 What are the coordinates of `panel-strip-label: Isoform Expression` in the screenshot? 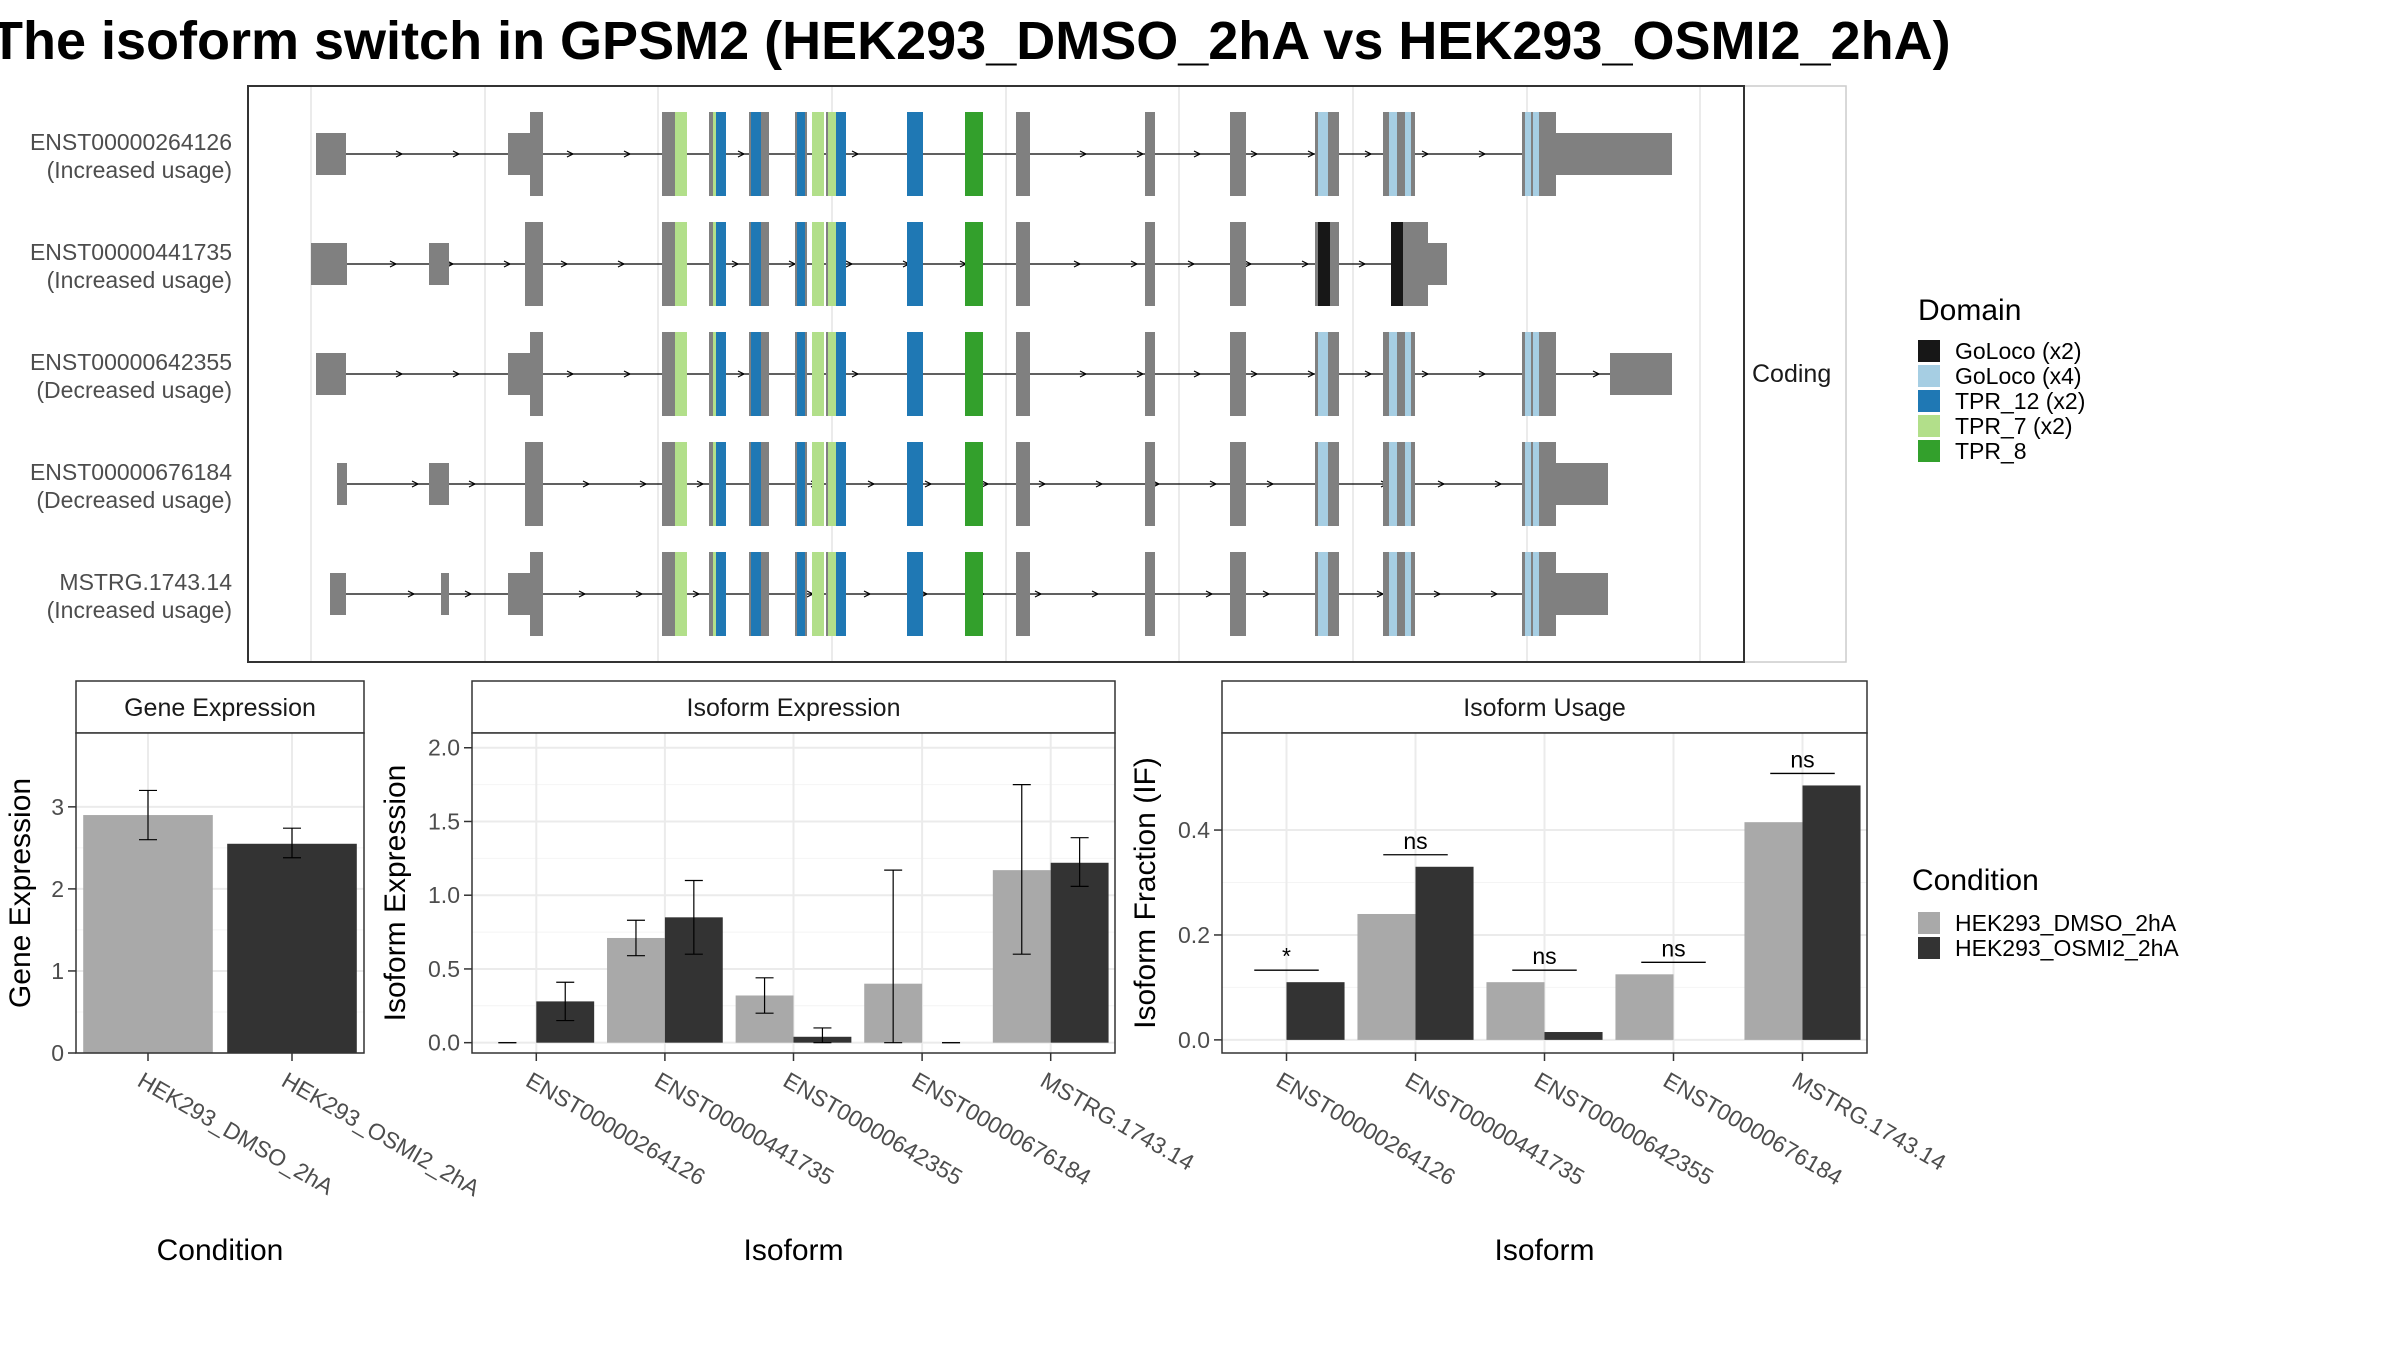 It's located at (794, 708).